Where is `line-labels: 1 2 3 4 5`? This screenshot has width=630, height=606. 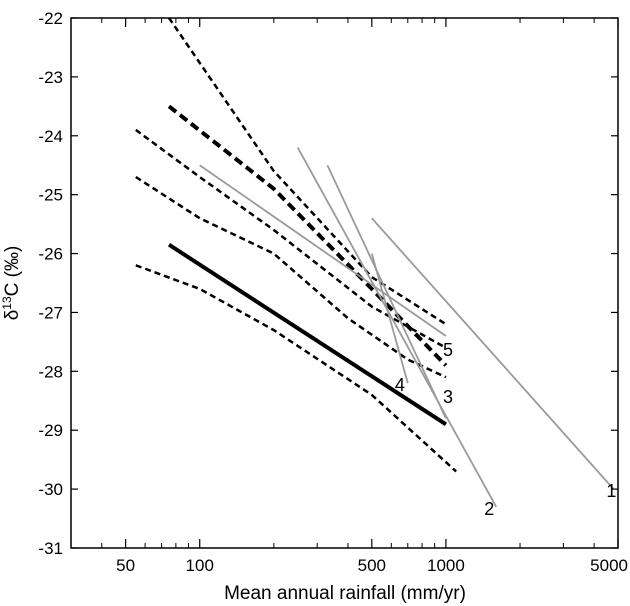 line-labels: 1 2 3 4 5 is located at coordinates (506, 429).